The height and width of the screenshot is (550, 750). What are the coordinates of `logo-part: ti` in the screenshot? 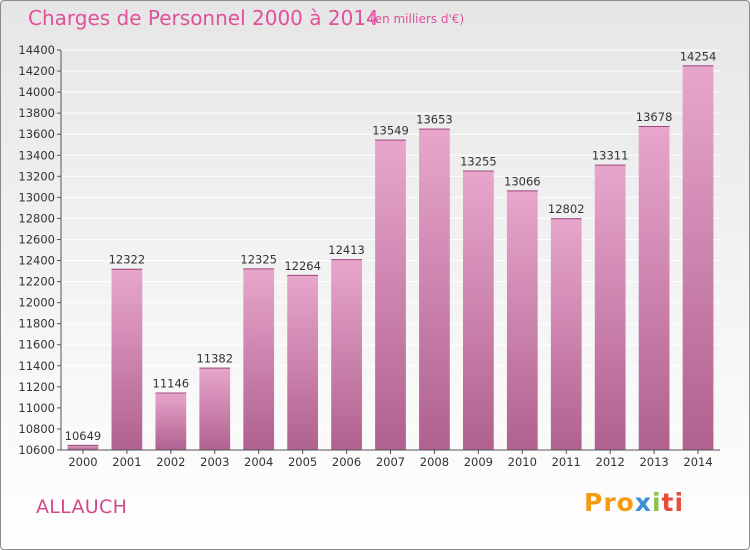 It's located at (673, 502).